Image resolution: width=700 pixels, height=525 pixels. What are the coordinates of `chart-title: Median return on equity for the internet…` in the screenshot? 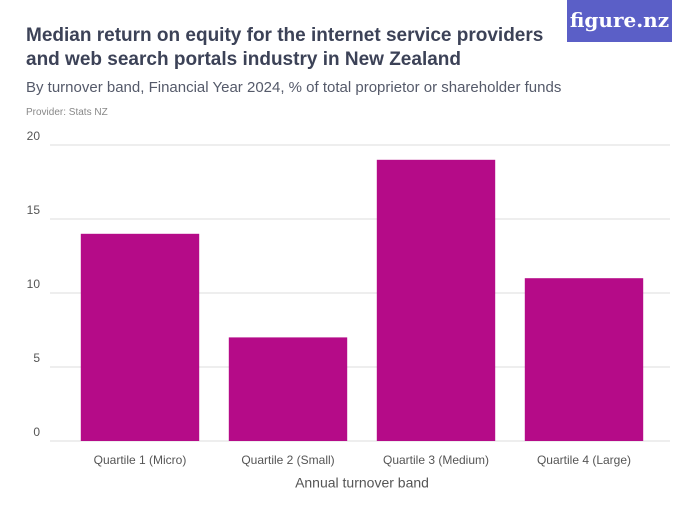 It's located at (285, 47).